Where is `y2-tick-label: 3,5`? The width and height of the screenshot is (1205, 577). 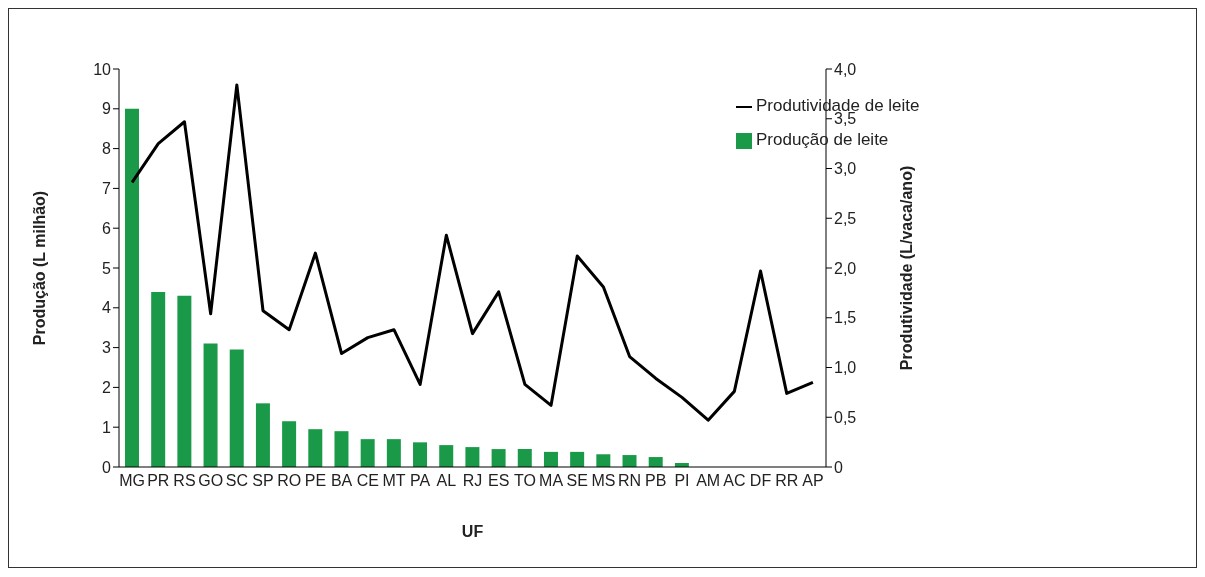
y2-tick-label: 3,5 is located at coordinates (845, 119).